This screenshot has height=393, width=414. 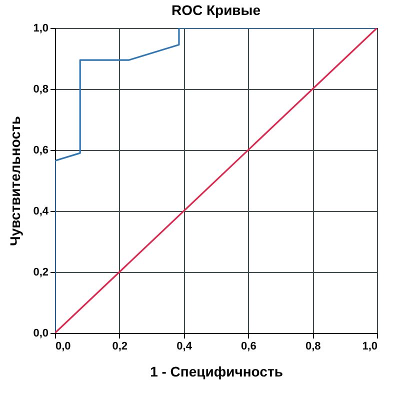 What do you see at coordinates (40, 90) in the screenshot?
I see `y-tick-label: 0,8` at bounding box center [40, 90].